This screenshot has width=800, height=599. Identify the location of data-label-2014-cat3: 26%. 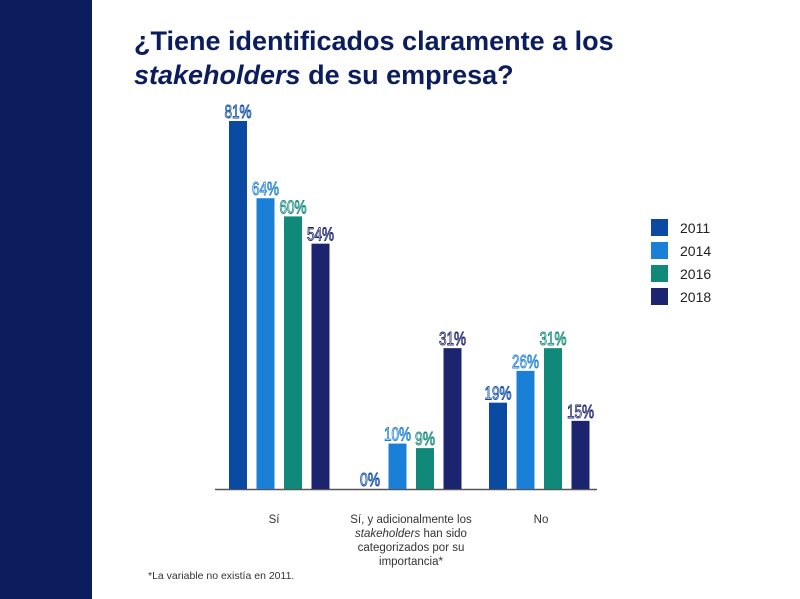
(525, 362).